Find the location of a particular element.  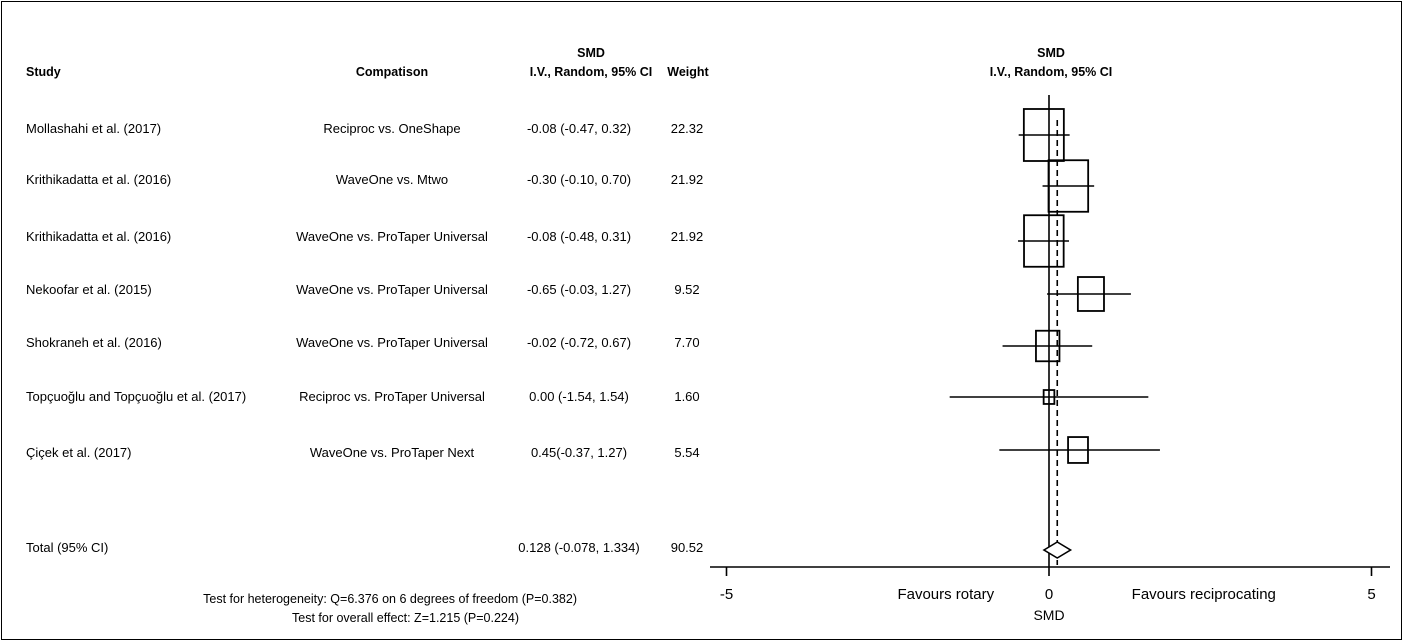

study-ci: -0.08 (-0.47, 0.32) is located at coordinates (579, 128).